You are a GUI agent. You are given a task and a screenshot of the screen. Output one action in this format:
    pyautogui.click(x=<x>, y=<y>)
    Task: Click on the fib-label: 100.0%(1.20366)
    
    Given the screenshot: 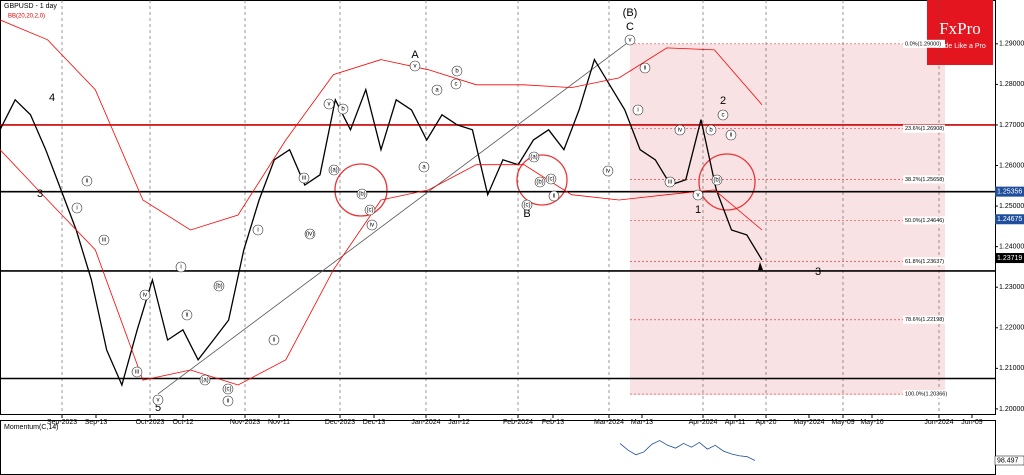 What is the action you would take?
    pyautogui.click(x=926, y=395)
    